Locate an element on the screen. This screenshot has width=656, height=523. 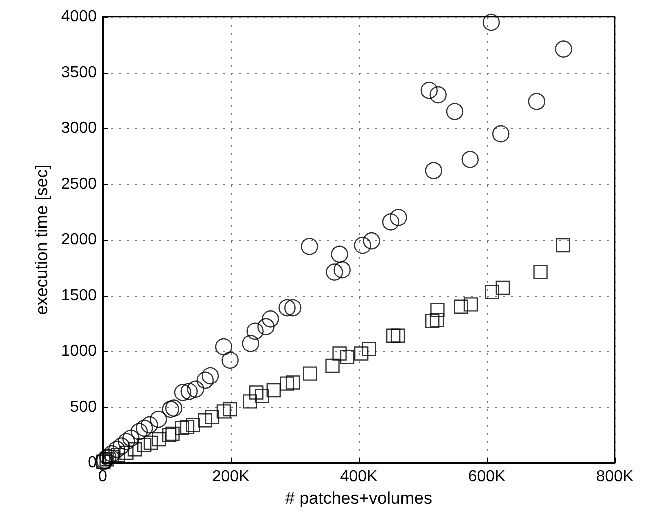
x-tick-label: 800K is located at coordinates (615, 477).